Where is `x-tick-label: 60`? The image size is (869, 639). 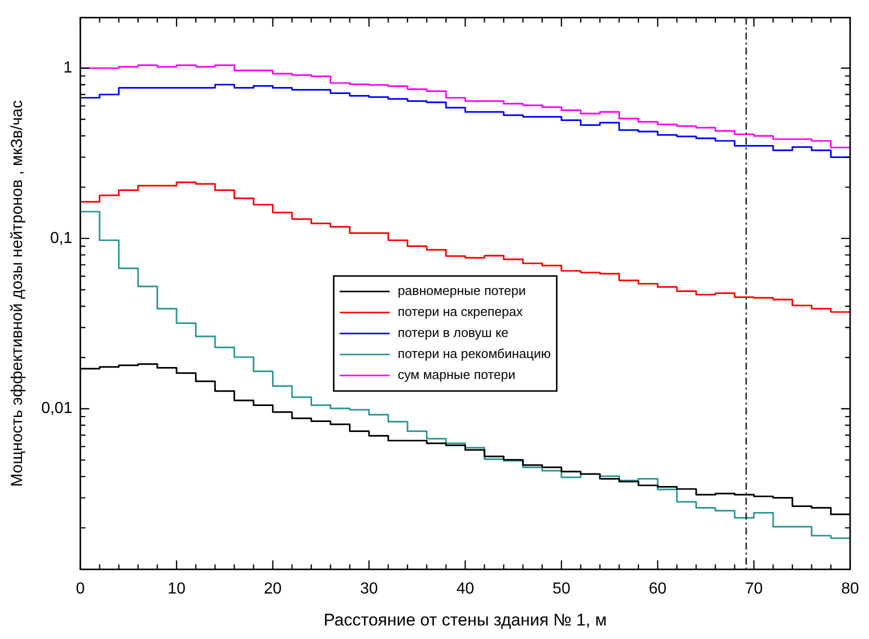
x-tick-label: 60 is located at coordinates (657, 589).